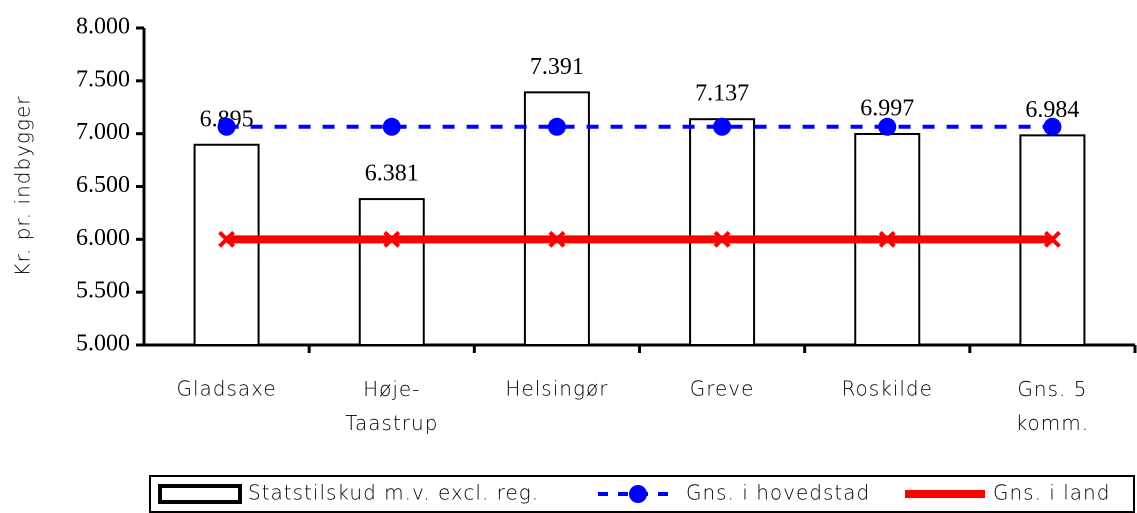 Image resolution: width=1137 pixels, height=513 pixels. Describe the element at coordinates (722, 389) in the screenshot. I see `x-tick-label: Greve` at that location.